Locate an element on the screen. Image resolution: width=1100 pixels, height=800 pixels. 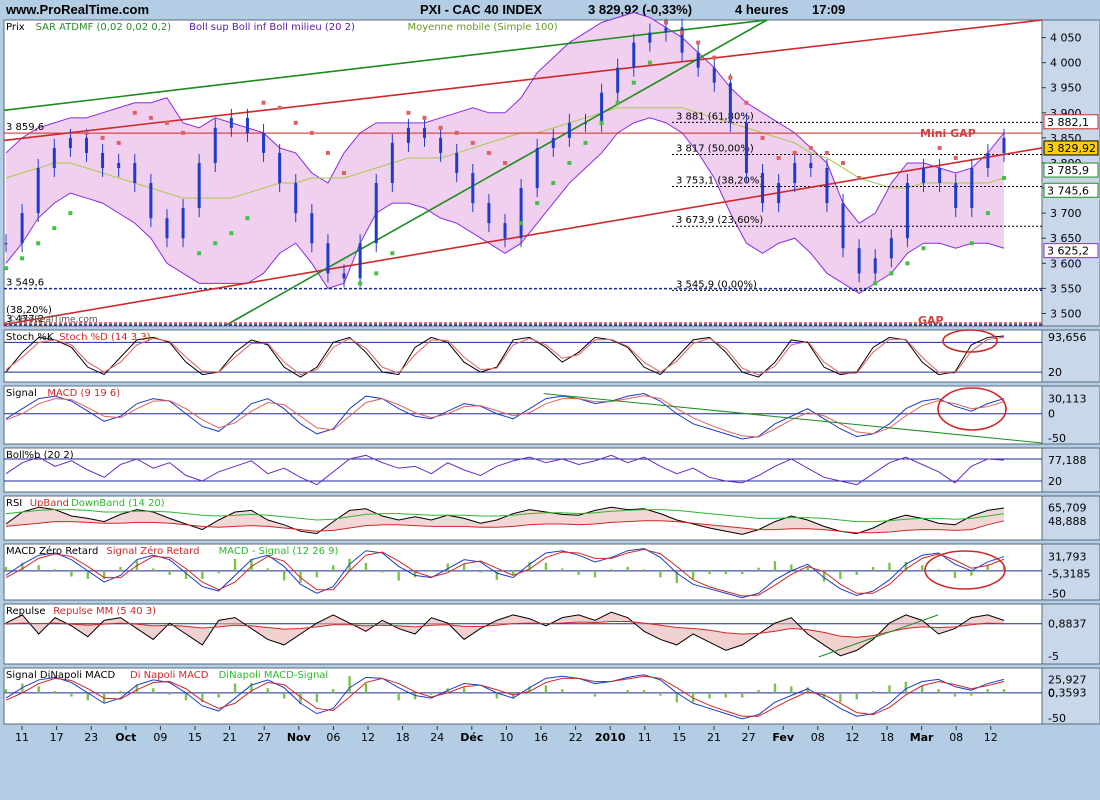
panel-repulse: 0,8837 -5 Repulse Repulse MM (5 40 3) is located at coordinates (551, 634).